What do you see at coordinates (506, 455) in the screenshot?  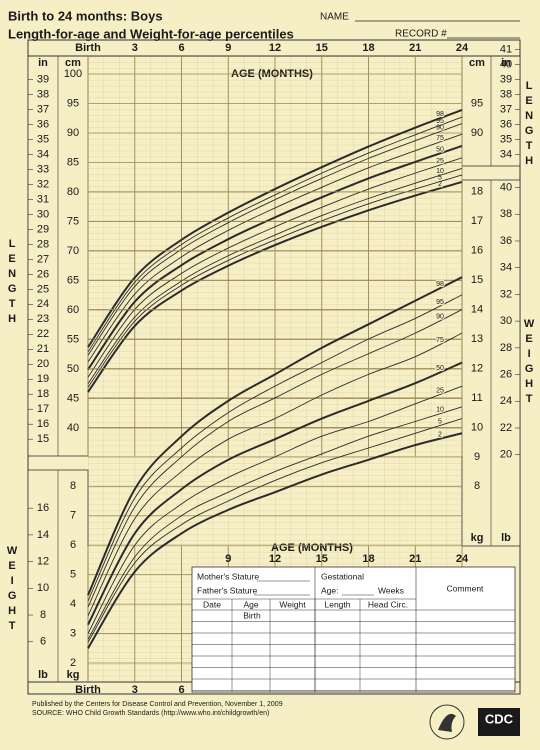 I see `y2-tick-label: 20` at bounding box center [506, 455].